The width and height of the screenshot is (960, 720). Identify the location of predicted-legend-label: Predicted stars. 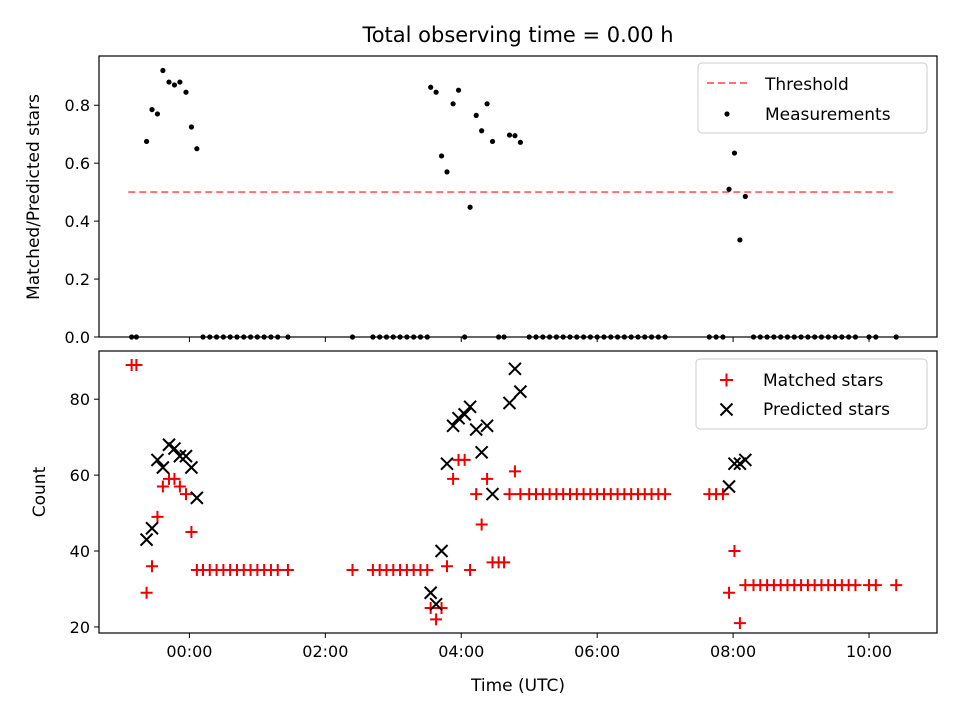
(826, 410).